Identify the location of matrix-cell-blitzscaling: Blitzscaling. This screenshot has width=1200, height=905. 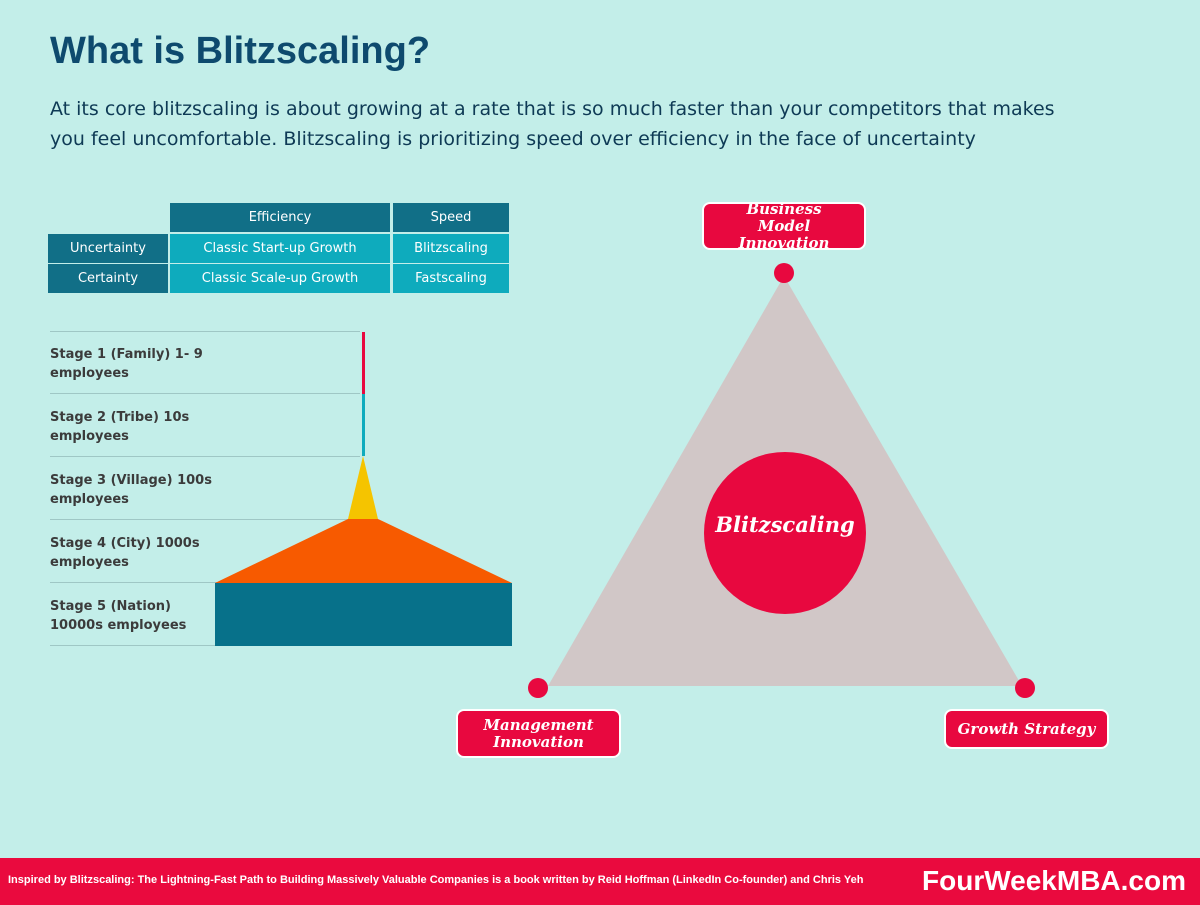
(451, 248).